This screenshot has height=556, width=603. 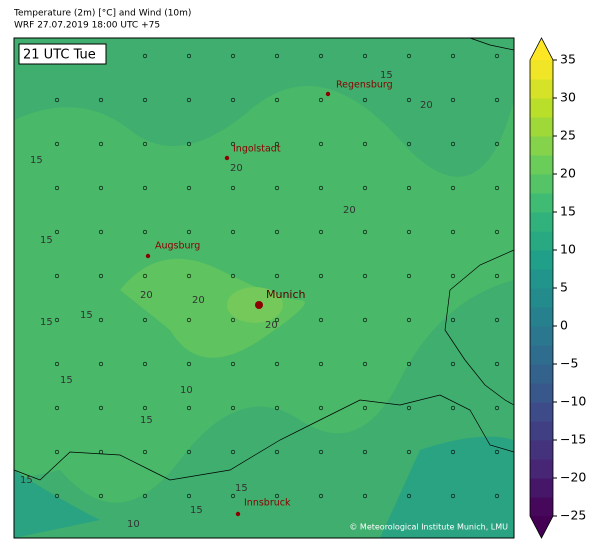 What do you see at coordinates (428, 527) in the screenshot?
I see `credit: © Meteorological Institute Munich, LMU` at bounding box center [428, 527].